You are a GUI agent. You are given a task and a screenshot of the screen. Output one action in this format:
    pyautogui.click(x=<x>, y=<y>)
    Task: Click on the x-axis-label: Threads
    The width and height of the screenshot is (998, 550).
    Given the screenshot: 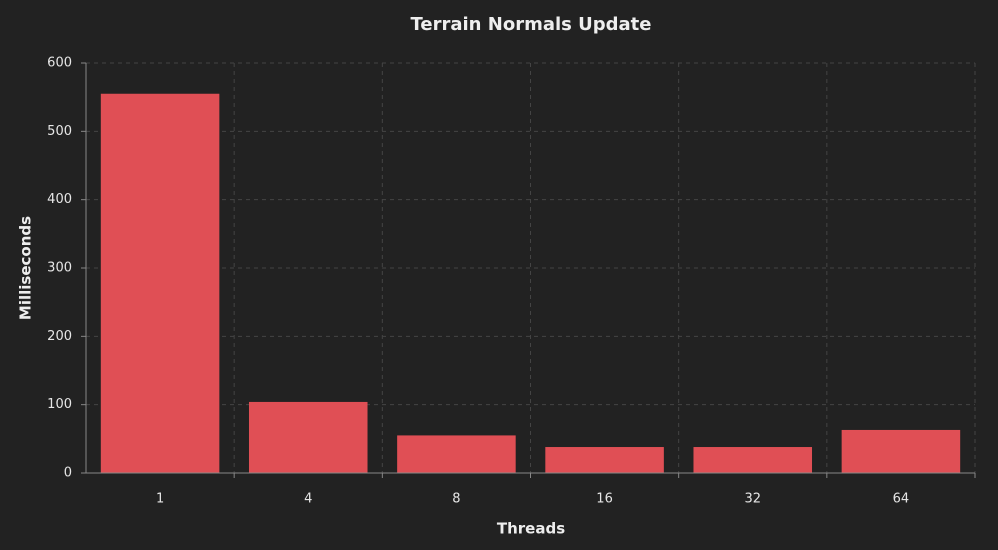 What is the action you would take?
    pyautogui.click(x=531, y=529)
    